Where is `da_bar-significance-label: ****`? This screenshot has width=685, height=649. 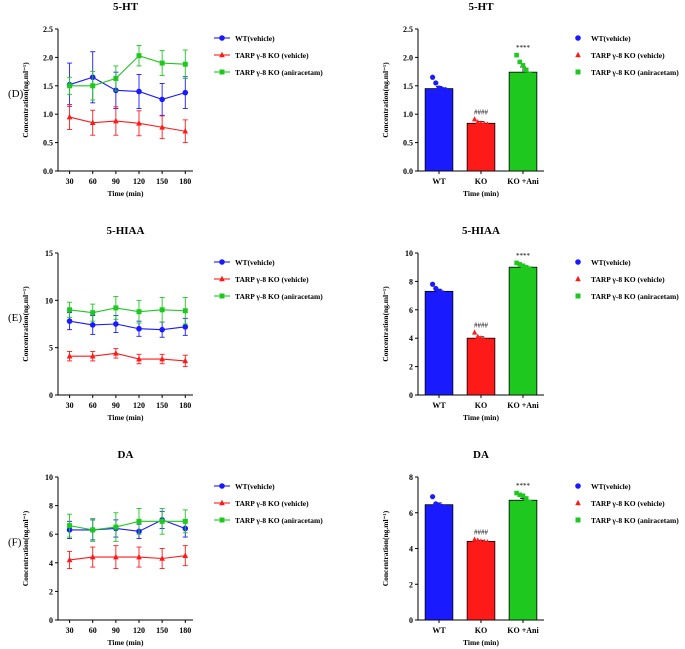
da_bar-significance-label: **** is located at coordinates (523, 486).